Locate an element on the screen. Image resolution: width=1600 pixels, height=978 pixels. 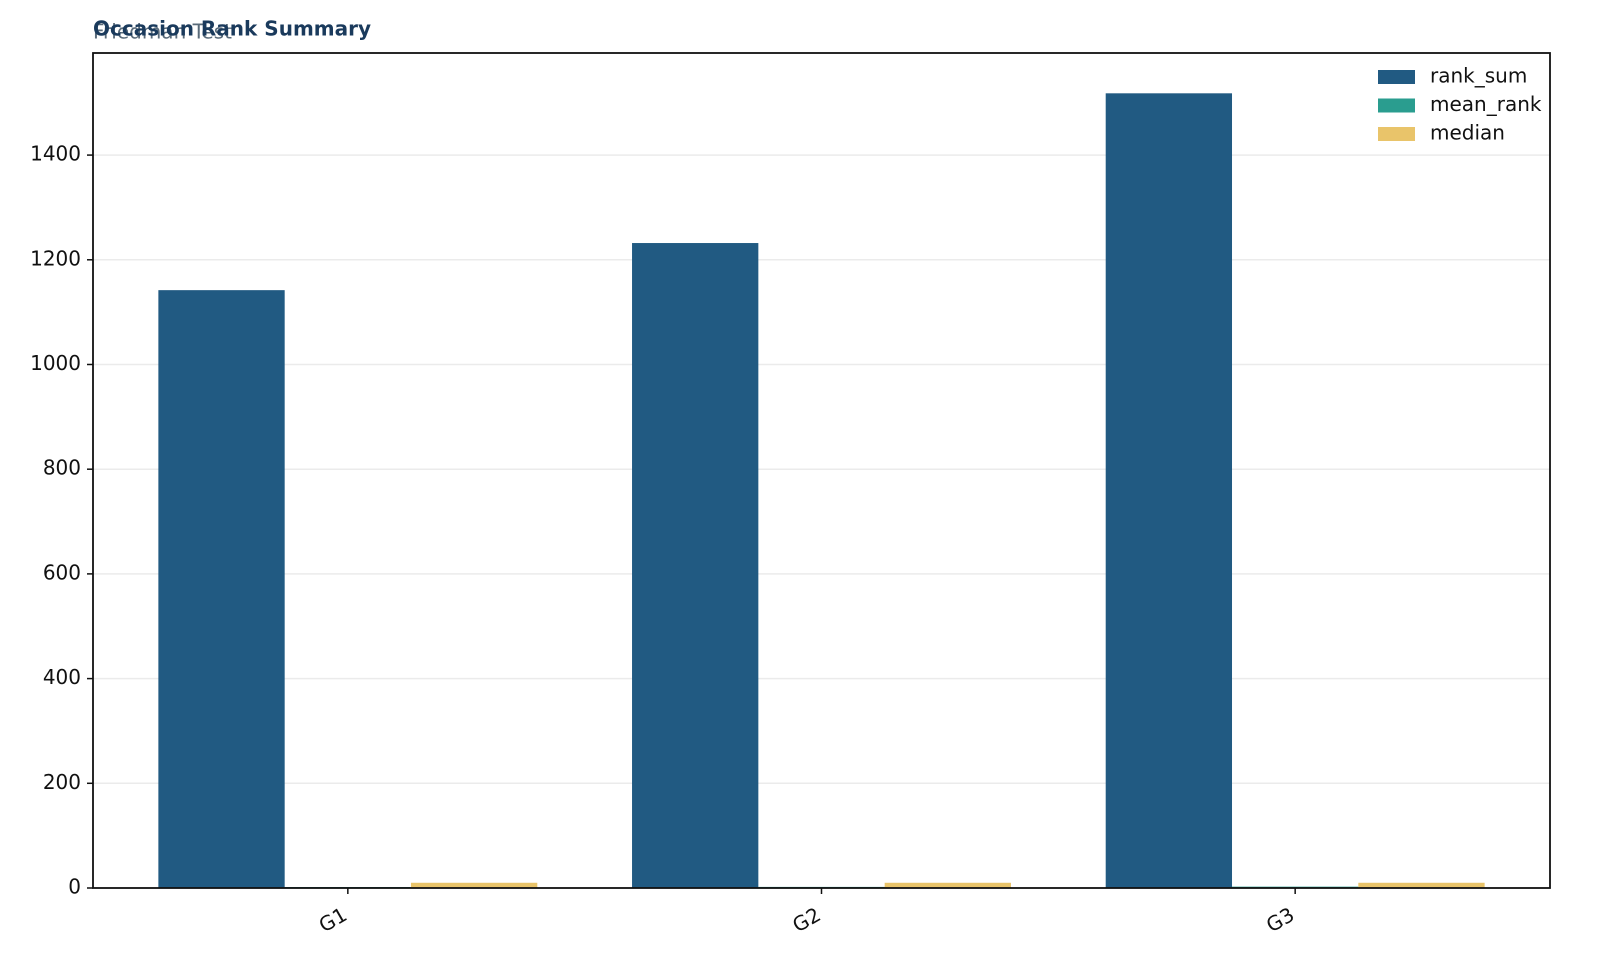
legend-label: median is located at coordinates (1467, 133).